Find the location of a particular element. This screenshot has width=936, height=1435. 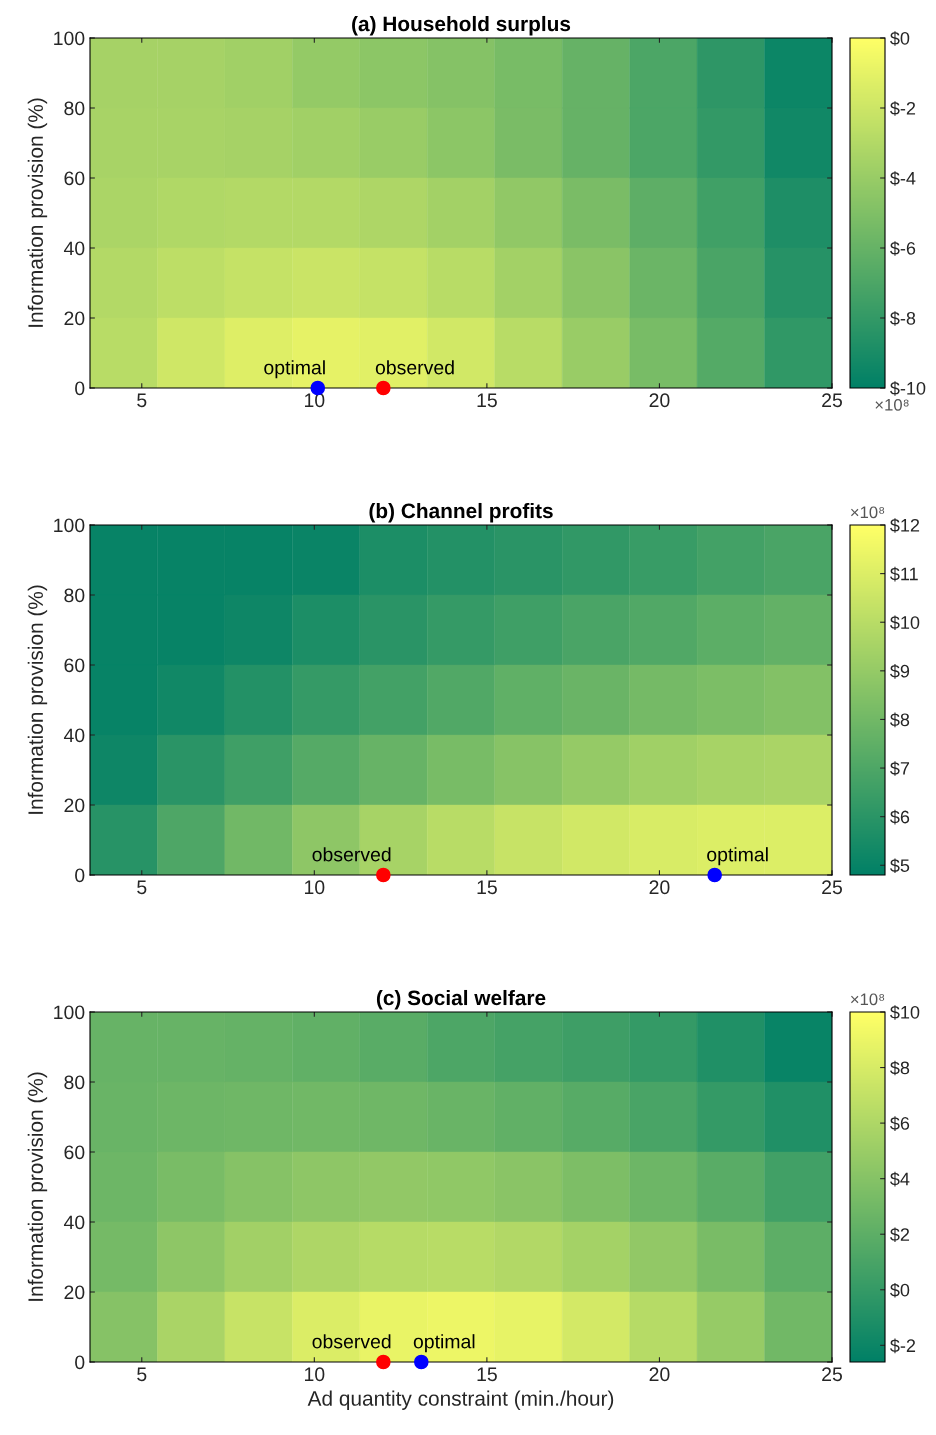

color-bar-label: $9 is located at coordinates (900, 671).